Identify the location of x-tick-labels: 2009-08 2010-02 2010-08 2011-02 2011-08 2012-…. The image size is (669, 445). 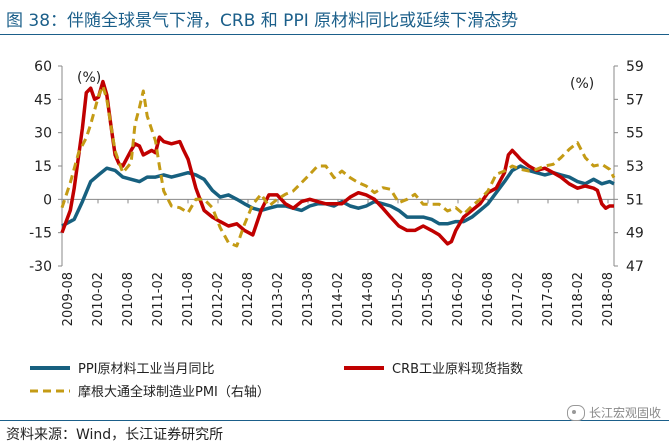
(338, 299).